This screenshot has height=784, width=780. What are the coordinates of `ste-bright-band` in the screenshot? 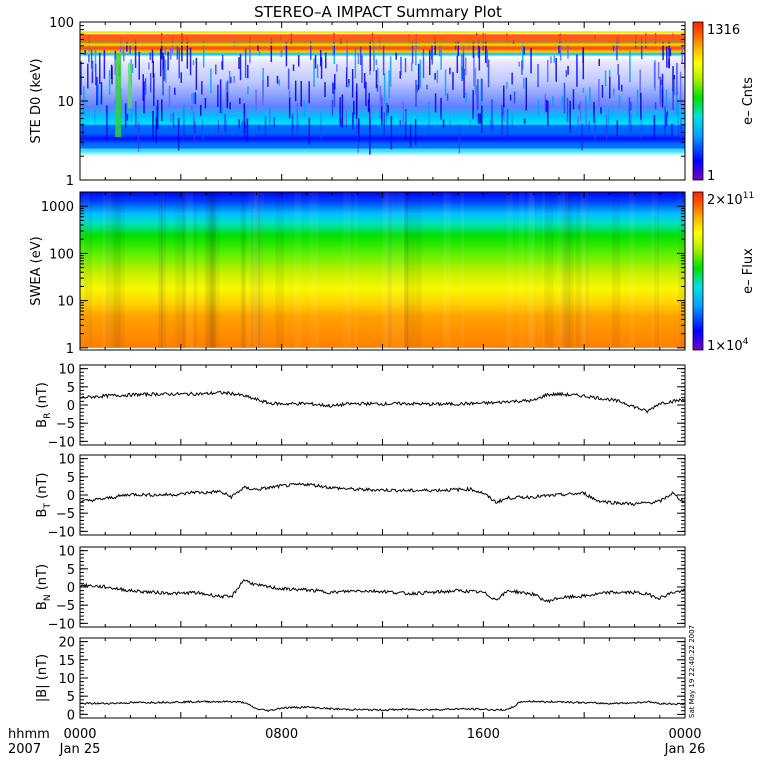 It's located at (382, 38).